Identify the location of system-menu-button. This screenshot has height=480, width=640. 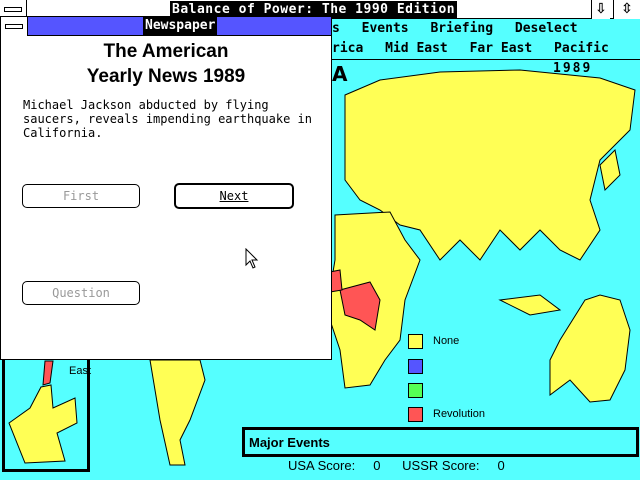
(13, 9).